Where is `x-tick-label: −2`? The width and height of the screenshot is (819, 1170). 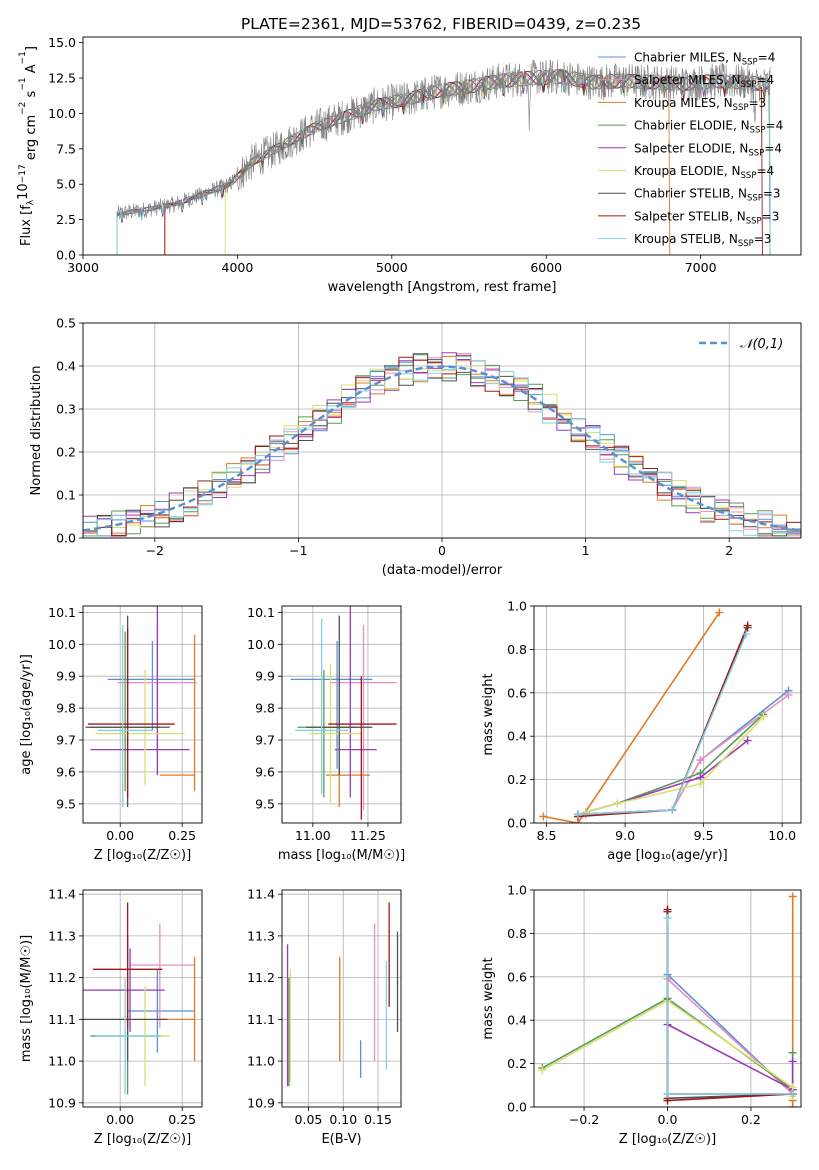 x-tick-label: −2 is located at coordinates (155, 550).